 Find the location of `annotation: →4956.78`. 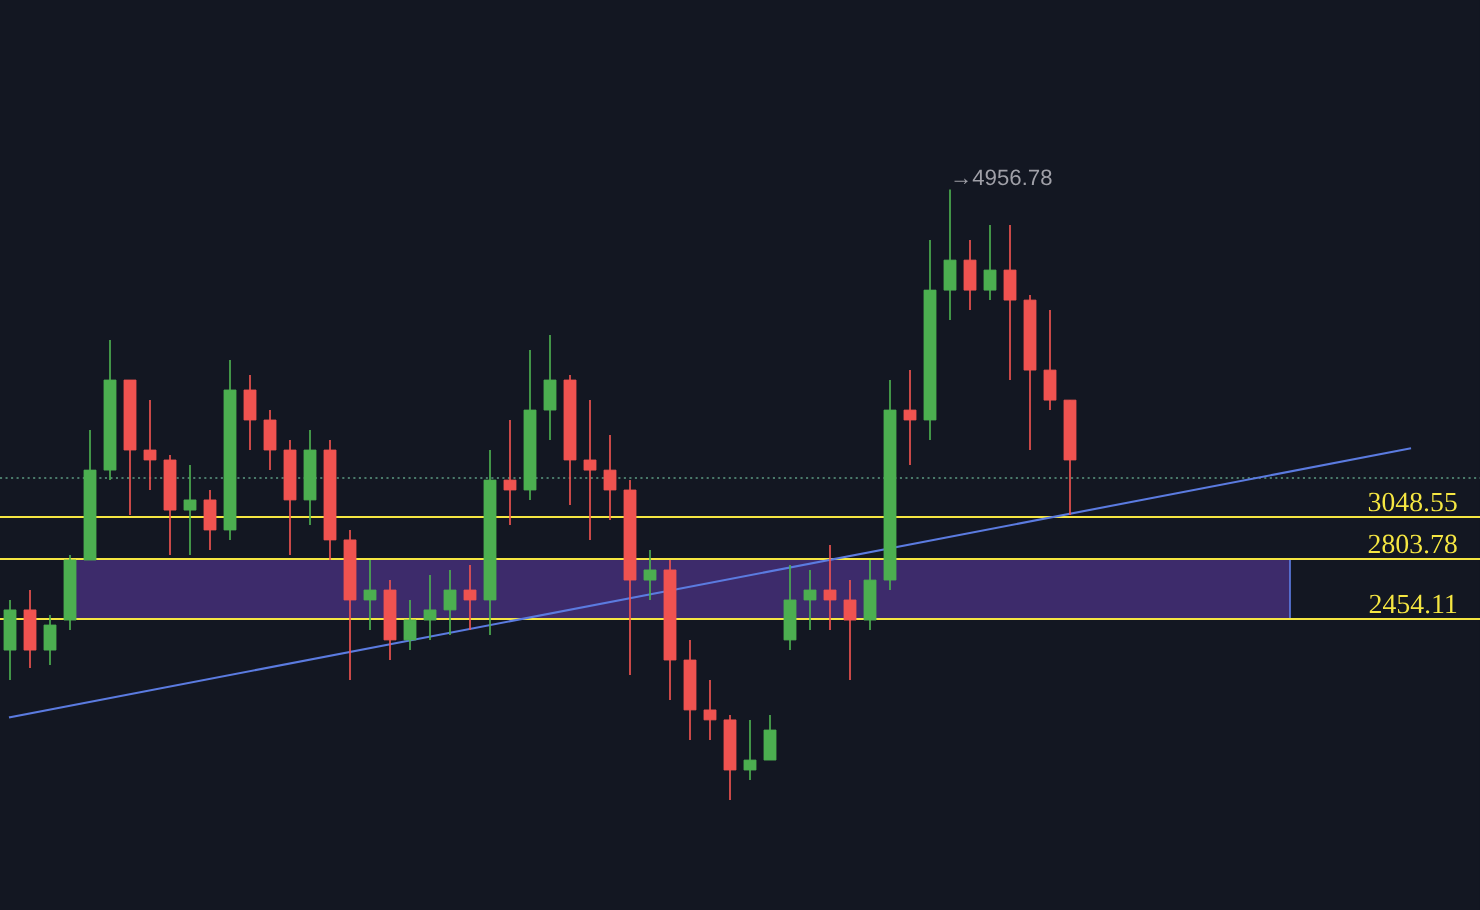

annotation: →4956.78 is located at coordinates (1003, 177).